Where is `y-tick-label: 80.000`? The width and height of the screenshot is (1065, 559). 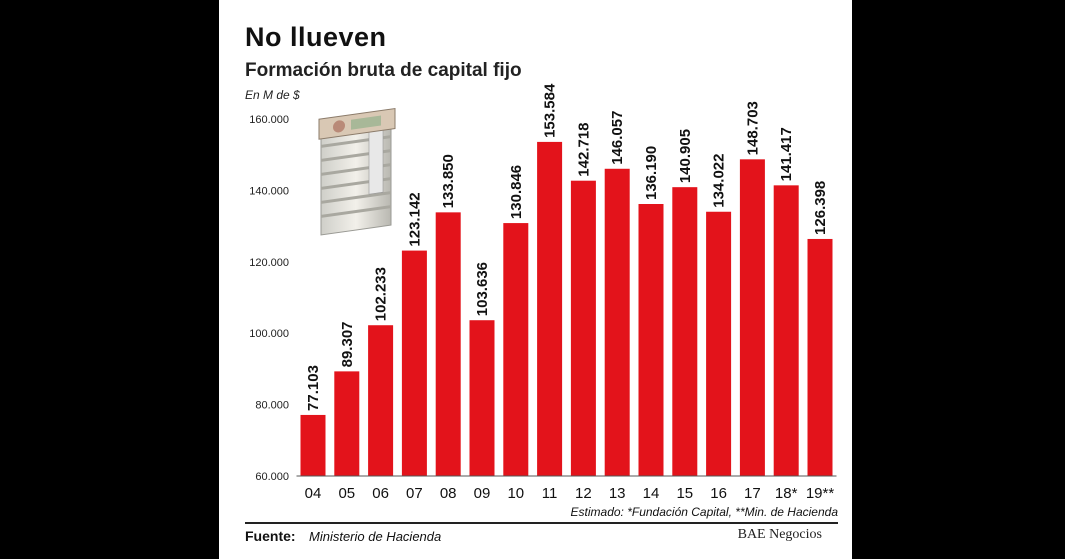
y-tick-label: 80.000 is located at coordinates (272, 406).